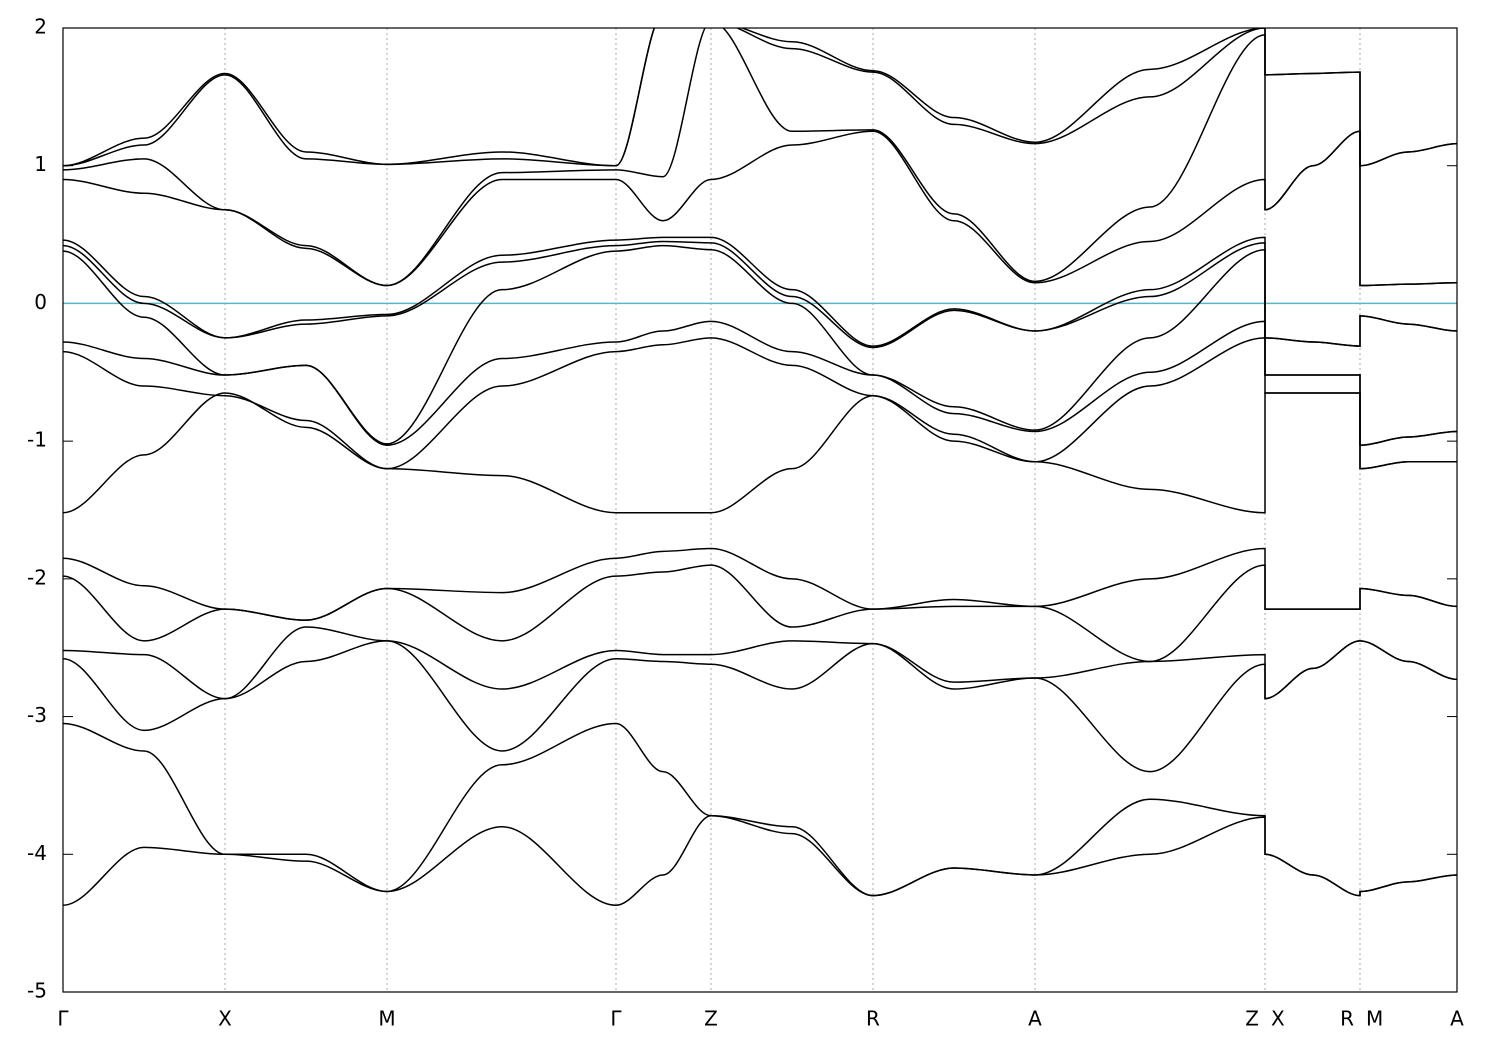 This screenshot has height=1050, width=1500. Describe the element at coordinates (40, 27) in the screenshot. I see `y-tick-label: 2` at that location.